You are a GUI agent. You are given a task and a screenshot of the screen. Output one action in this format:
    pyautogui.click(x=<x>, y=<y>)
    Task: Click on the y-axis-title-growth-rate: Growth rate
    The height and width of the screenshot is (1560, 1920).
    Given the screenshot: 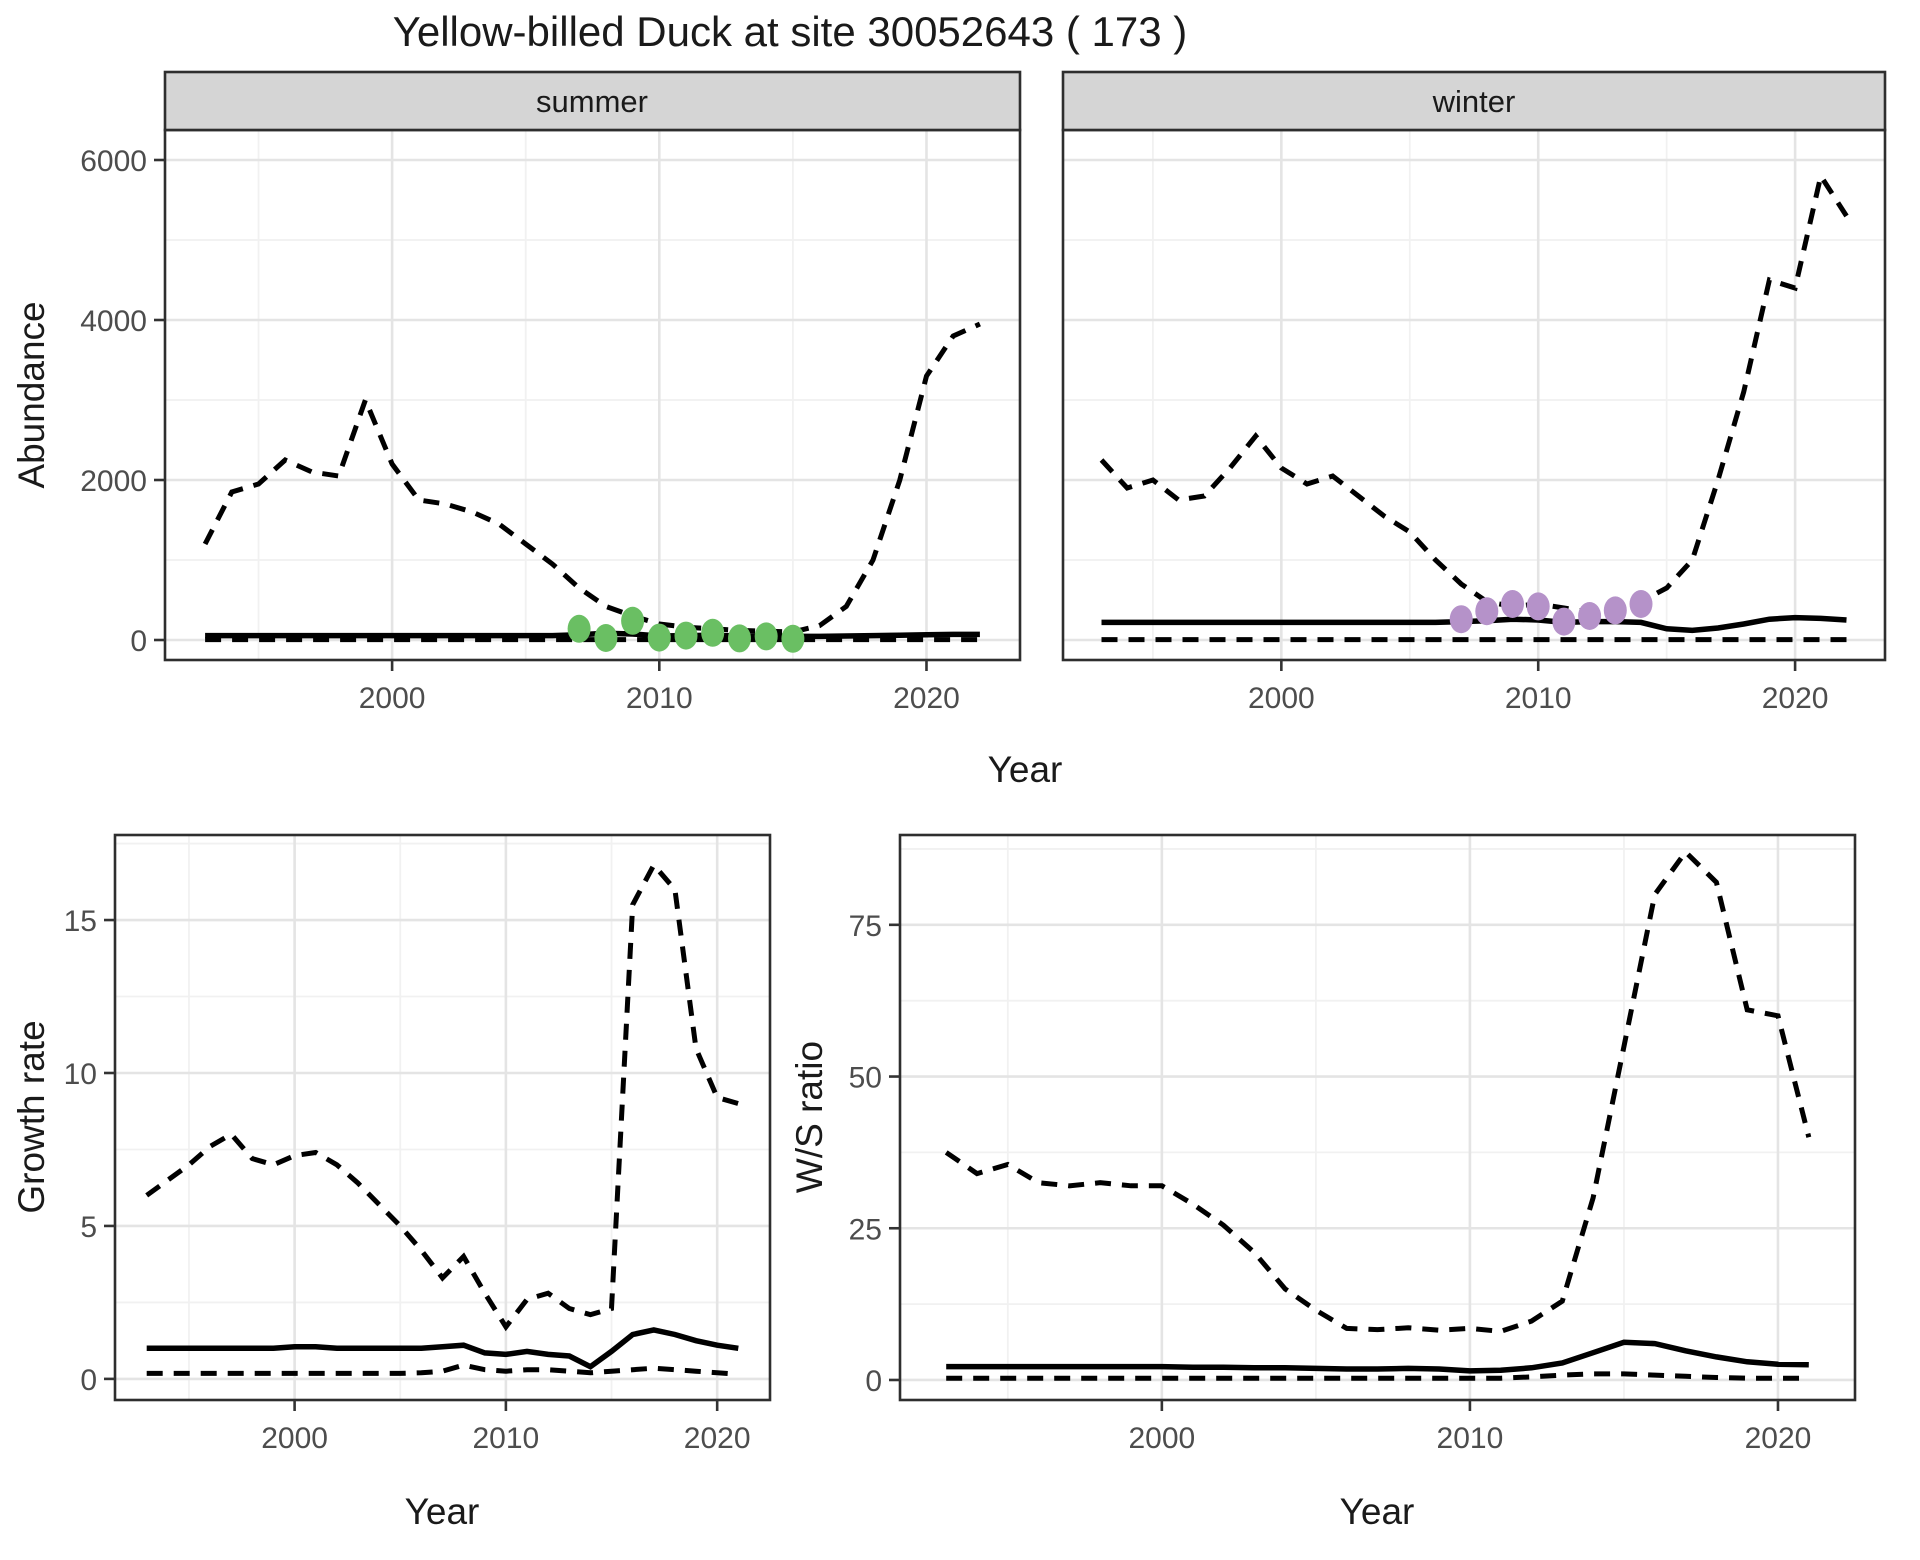 What is the action you would take?
    pyautogui.click(x=31, y=1116)
    